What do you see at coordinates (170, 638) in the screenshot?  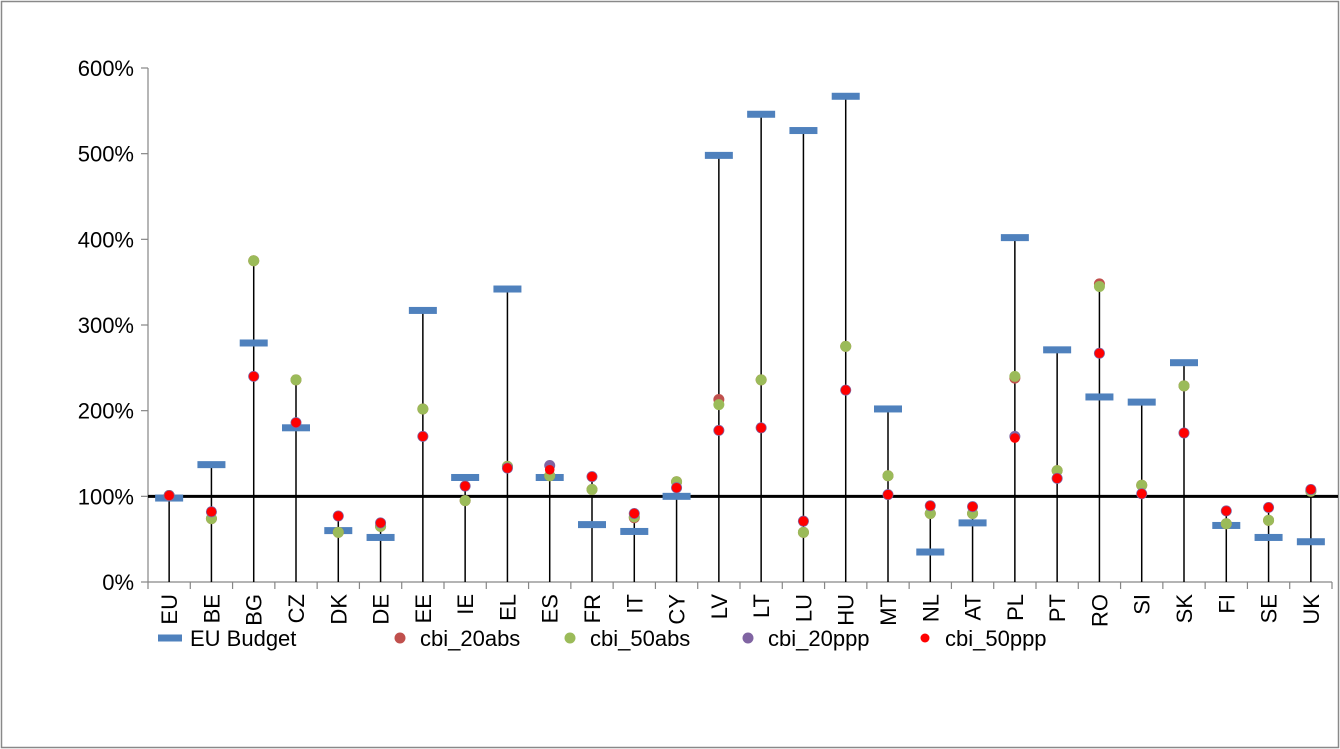 I see `legend-swatch-eu-budget` at bounding box center [170, 638].